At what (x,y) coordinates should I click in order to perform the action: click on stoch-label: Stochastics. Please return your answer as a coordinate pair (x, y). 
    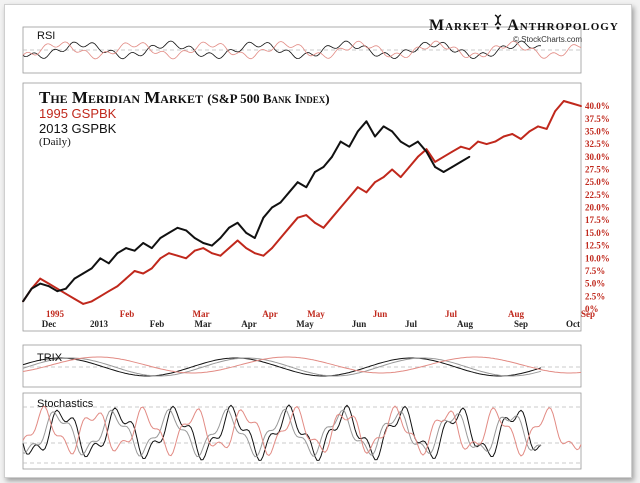
    Looking at the image, I should click on (65, 404).